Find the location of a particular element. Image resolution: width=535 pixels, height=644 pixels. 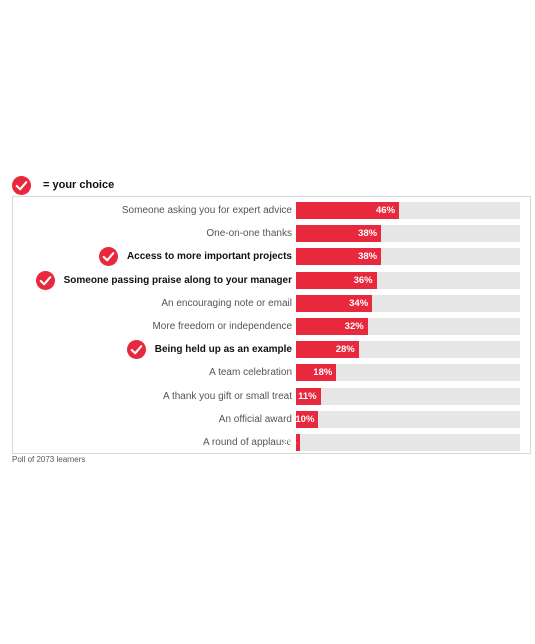

bar-row: An official award 10% is located at coordinates (271, 419).